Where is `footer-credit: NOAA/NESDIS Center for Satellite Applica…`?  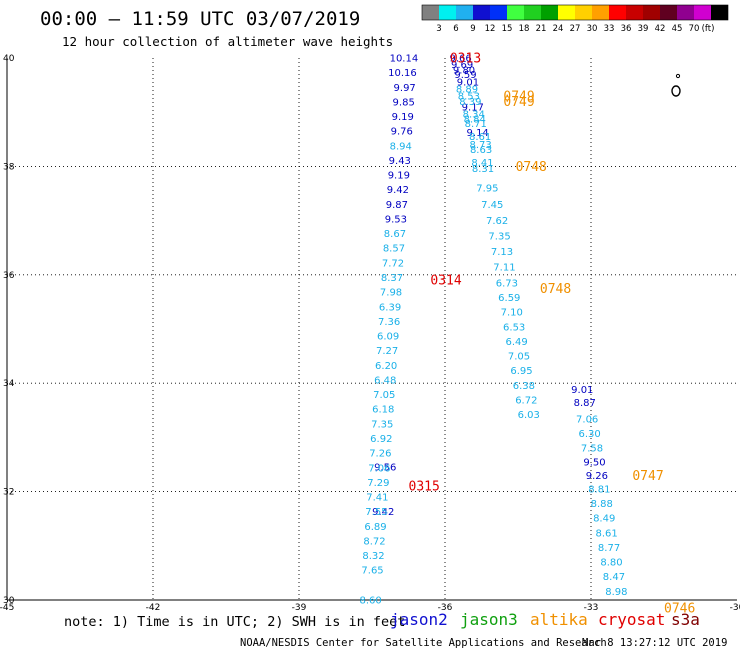
footer-credit: NOAA/NESDIS Center for Satellite Applica… is located at coordinates (423, 643).